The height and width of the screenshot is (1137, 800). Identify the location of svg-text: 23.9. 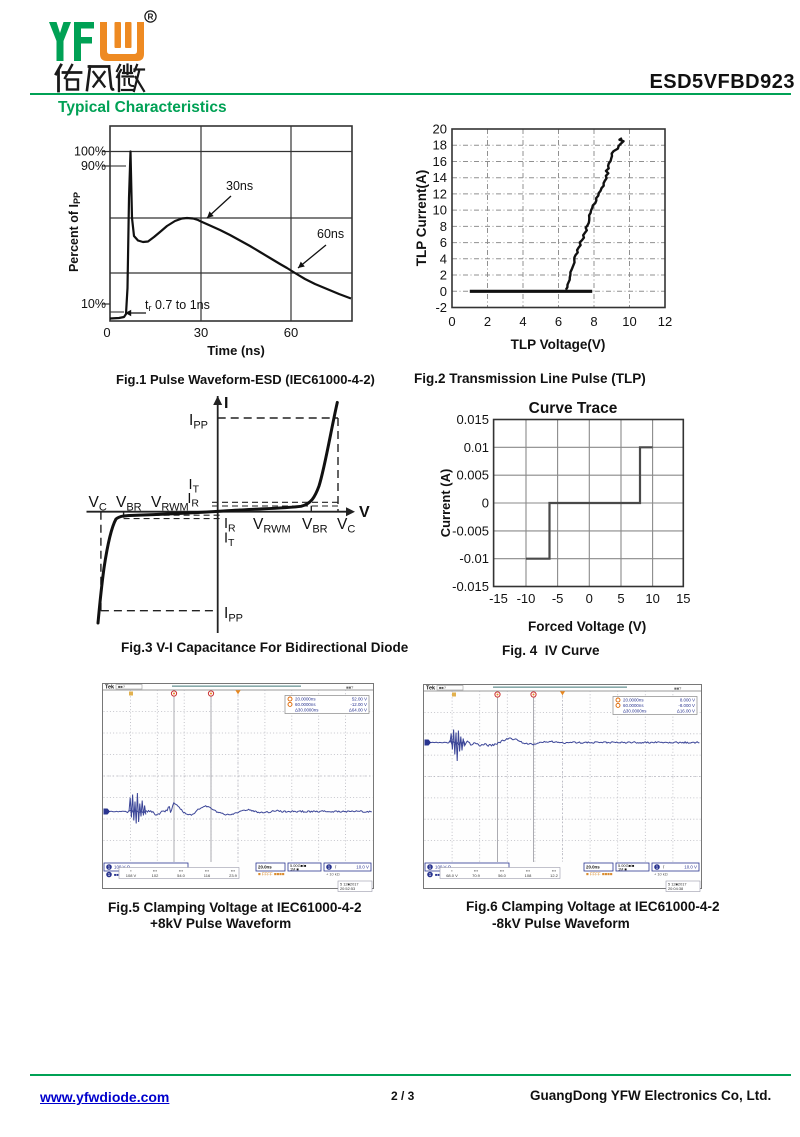
(233, 875).